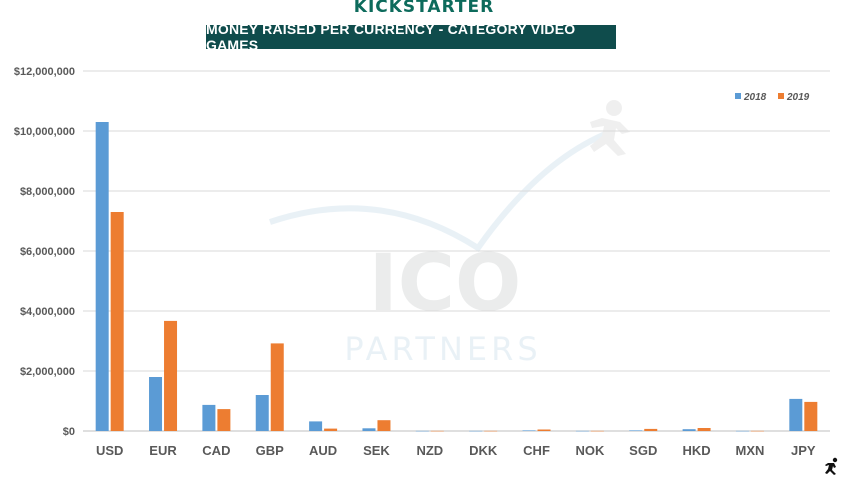  I want to click on y-tick-label: $6,000,000, so click(47, 252).